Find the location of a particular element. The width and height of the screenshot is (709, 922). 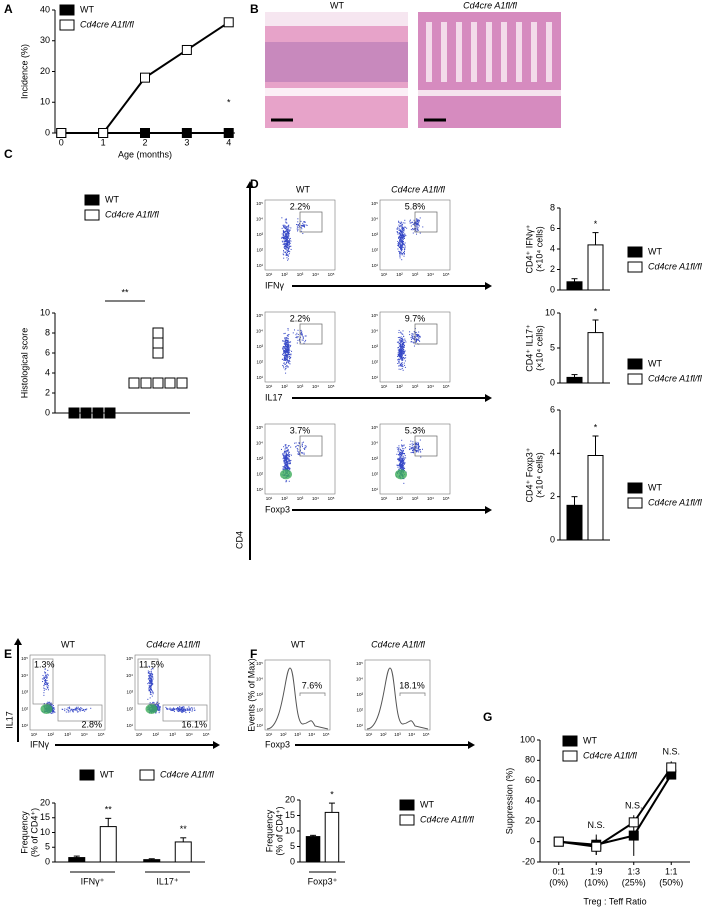

column-title: Cd4cre A1fl/fl is located at coordinates (173, 644).